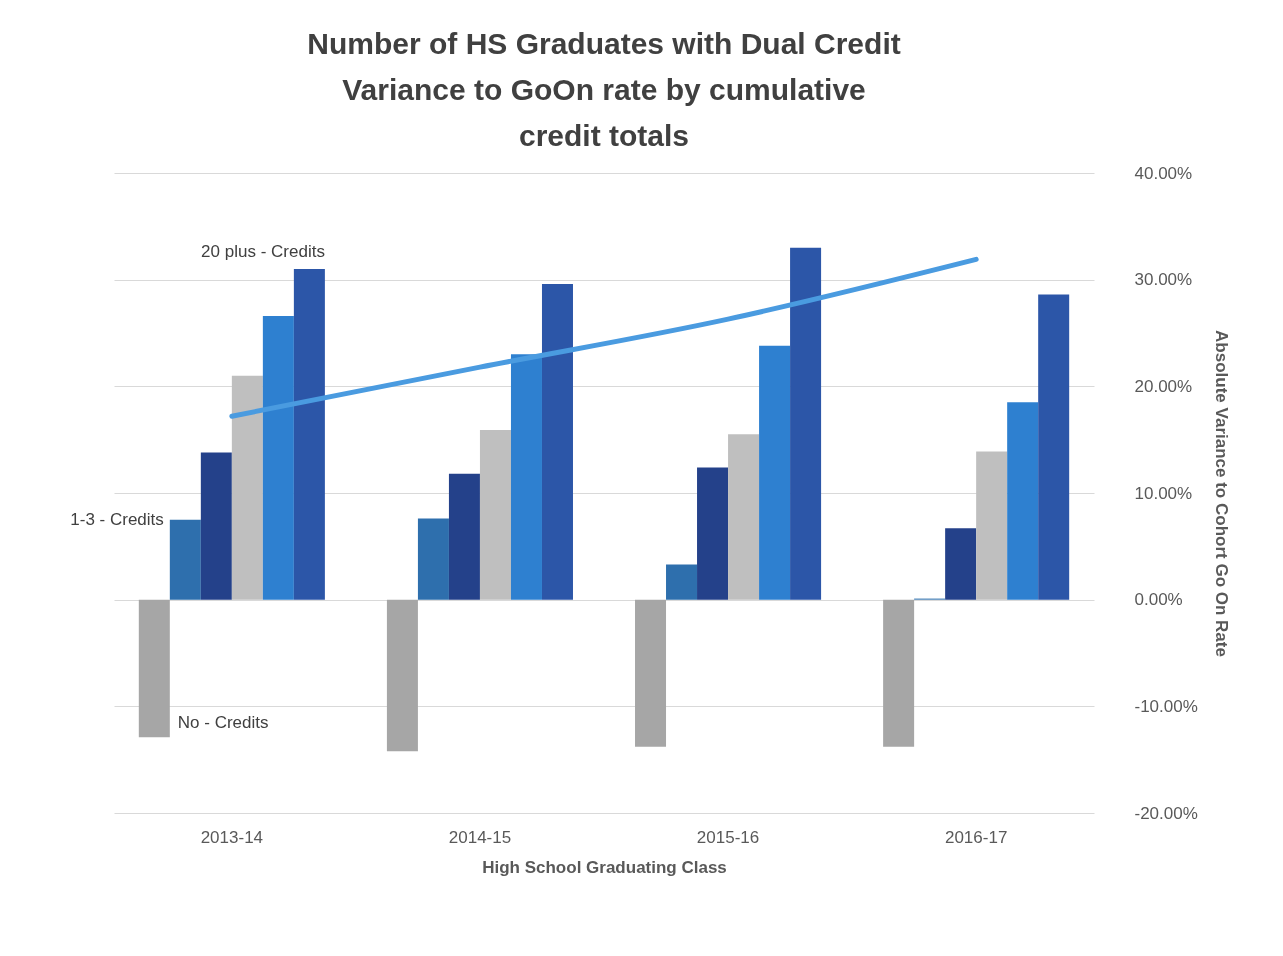 This screenshot has width=1283, height=956. What do you see at coordinates (117, 519) in the screenshot?
I see `series-label: 1-3 - Credits` at bounding box center [117, 519].